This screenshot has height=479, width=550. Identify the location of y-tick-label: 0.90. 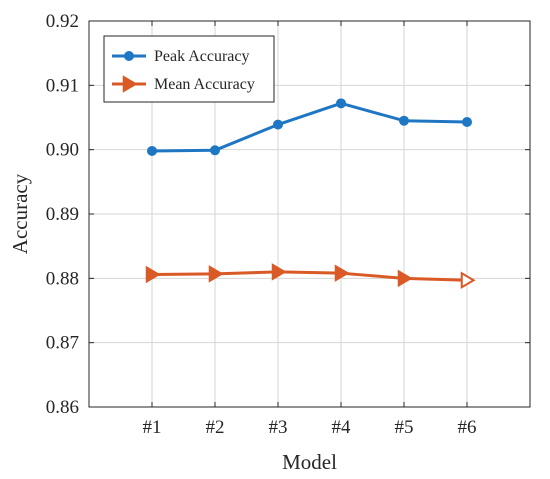
(62, 150).